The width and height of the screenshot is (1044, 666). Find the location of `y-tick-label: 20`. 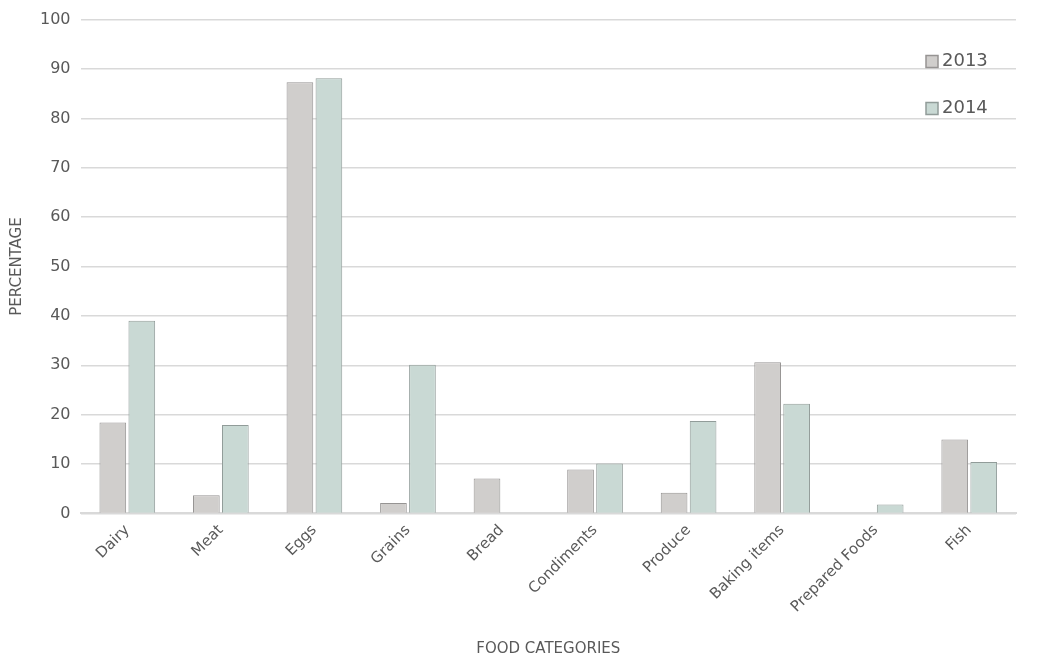

y-tick-label: 20 is located at coordinates (60, 413).